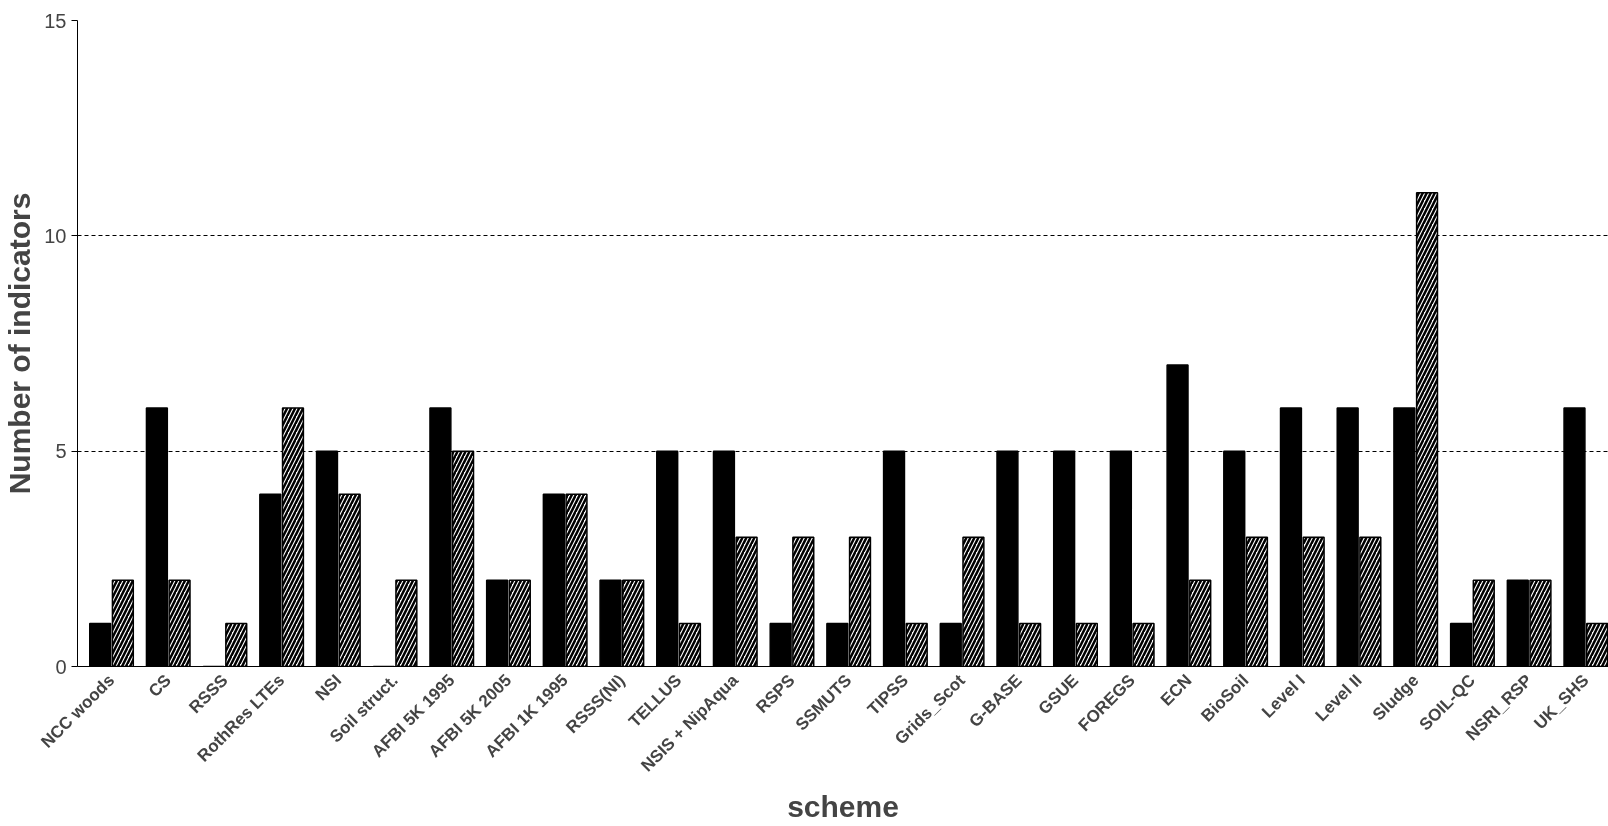 This screenshot has width=1608, height=826. I want to click on y-tick-label: 0, so click(61, 666).